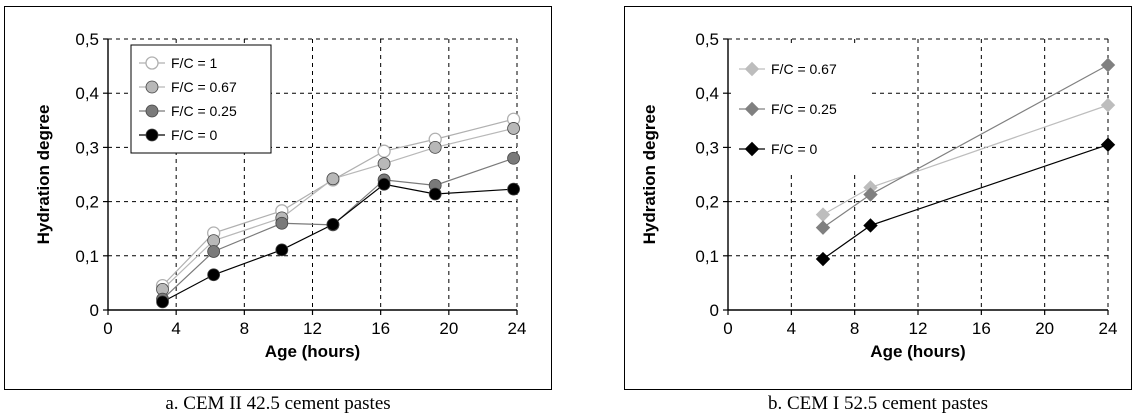 The image size is (1136, 420). What do you see at coordinates (244, 328) in the screenshot?
I see `chart-a-xtick-label-2: 8` at bounding box center [244, 328].